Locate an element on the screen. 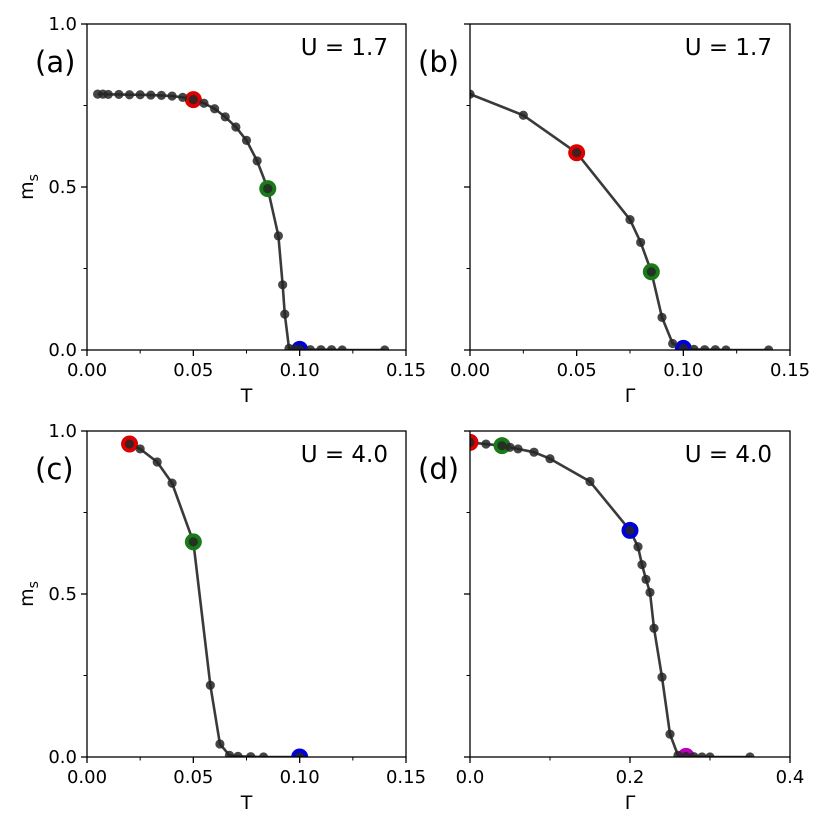  x-tick-label-a-3: 0.15 is located at coordinates (406, 370).